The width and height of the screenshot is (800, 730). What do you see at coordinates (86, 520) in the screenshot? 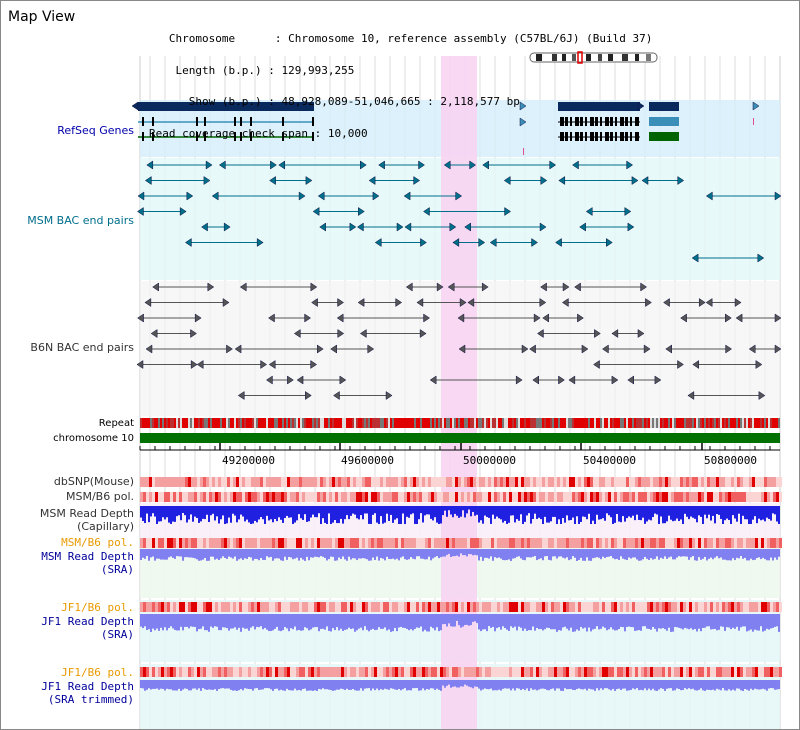
I see `label-msm-depth-capillary: MSM Read Depth (Capillary)` at bounding box center [86, 520].